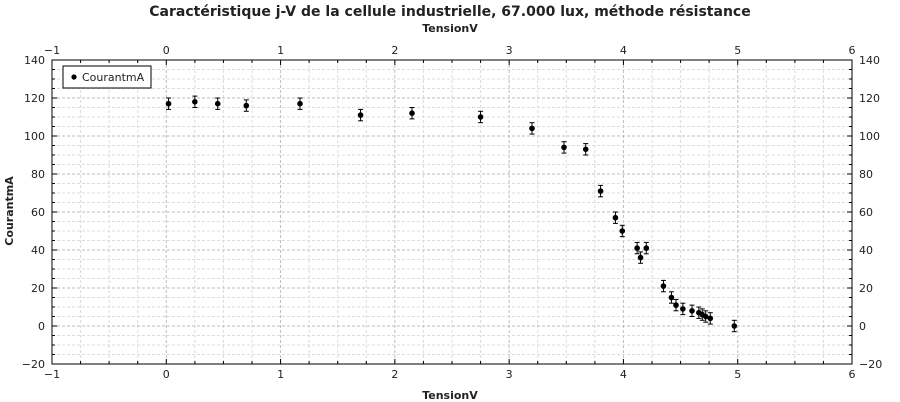 This screenshot has width=900, height=402. Describe the element at coordinates (38, 174) in the screenshot. I see `y-tick-label-left: 80` at that location.